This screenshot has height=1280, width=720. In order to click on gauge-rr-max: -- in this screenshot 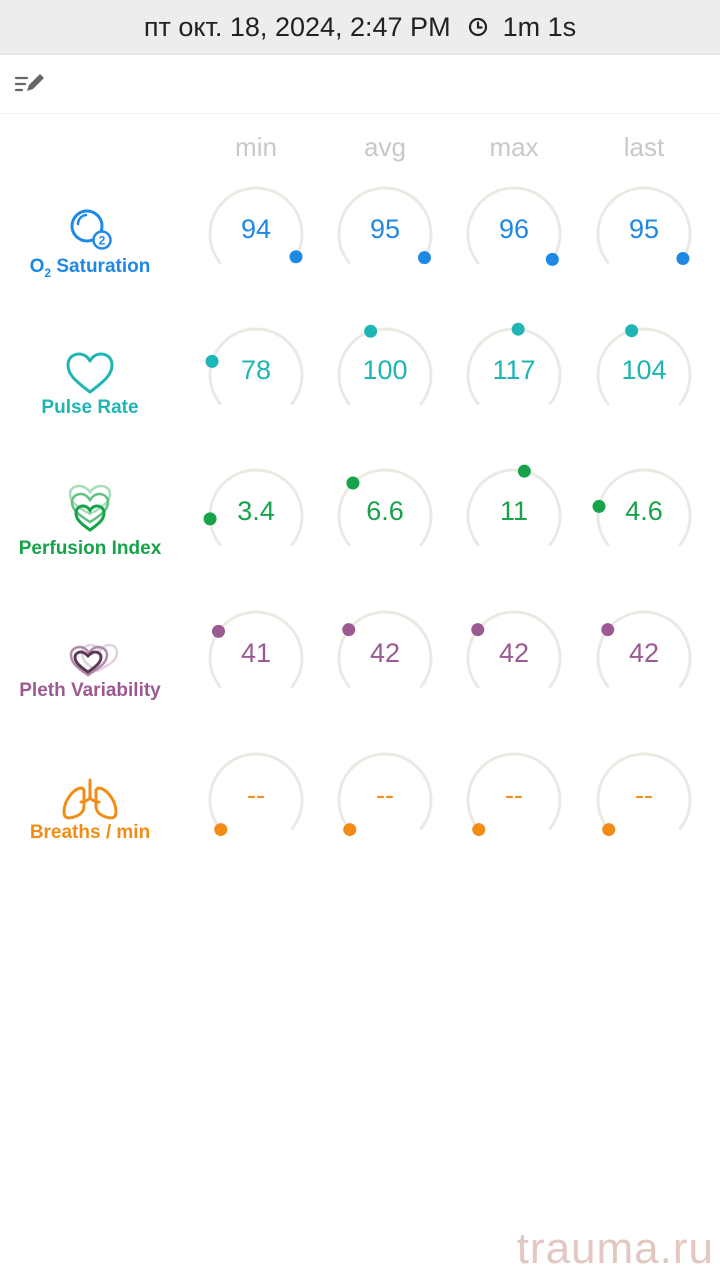, I will do `click(514, 800)`.